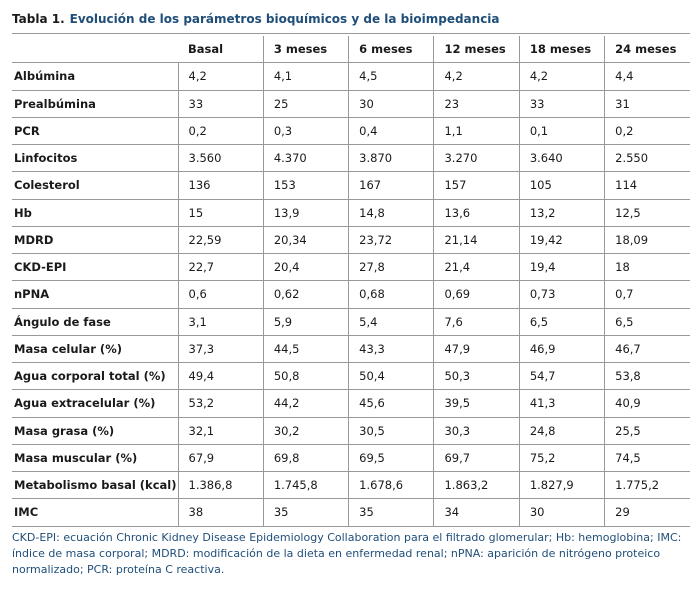 This screenshot has width=700, height=595. What do you see at coordinates (476, 512) in the screenshot?
I see `cell: 34` at bounding box center [476, 512].